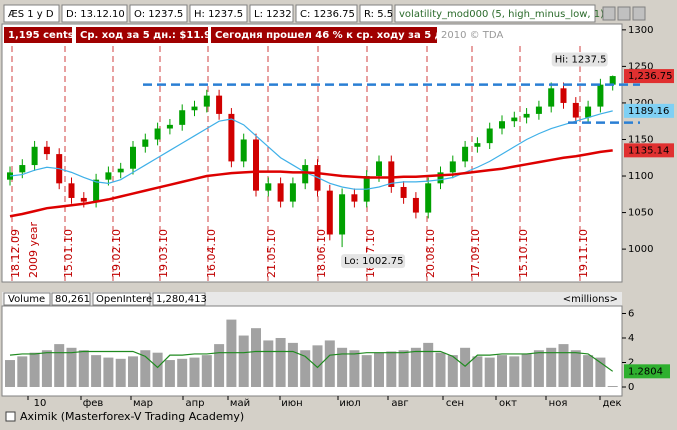 The height and width of the screenshot is (430, 677). Describe the element at coordinates (311, 183) in the screenshot. I see `moving-average` at that location.